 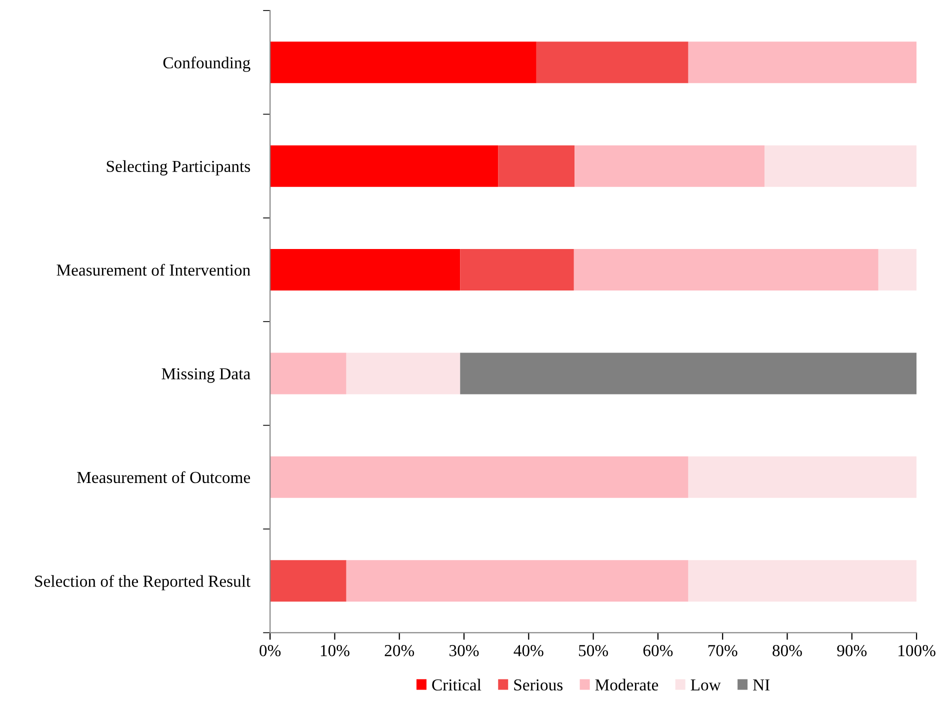 What do you see at coordinates (626, 684) in the screenshot?
I see `legend-label: Moderate` at bounding box center [626, 684].